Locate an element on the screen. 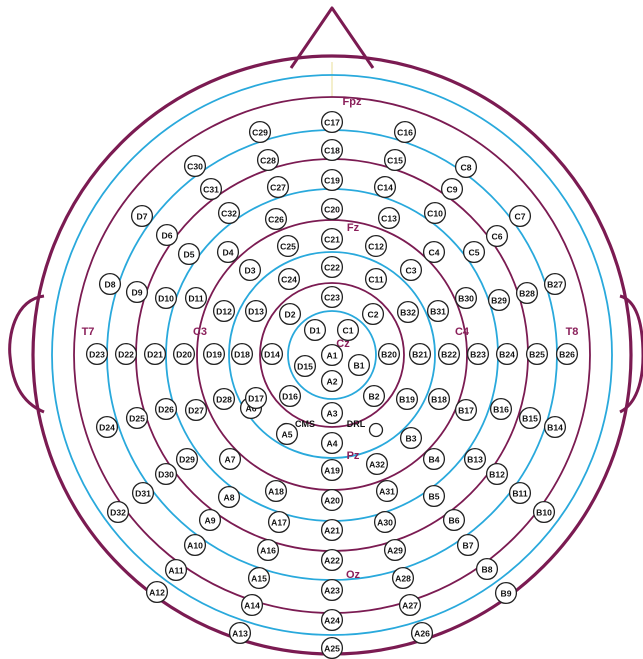 Image resolution: width=643 pixels, height=659 pixels. electrode-label: B22 is located at coordinates (449, 355).